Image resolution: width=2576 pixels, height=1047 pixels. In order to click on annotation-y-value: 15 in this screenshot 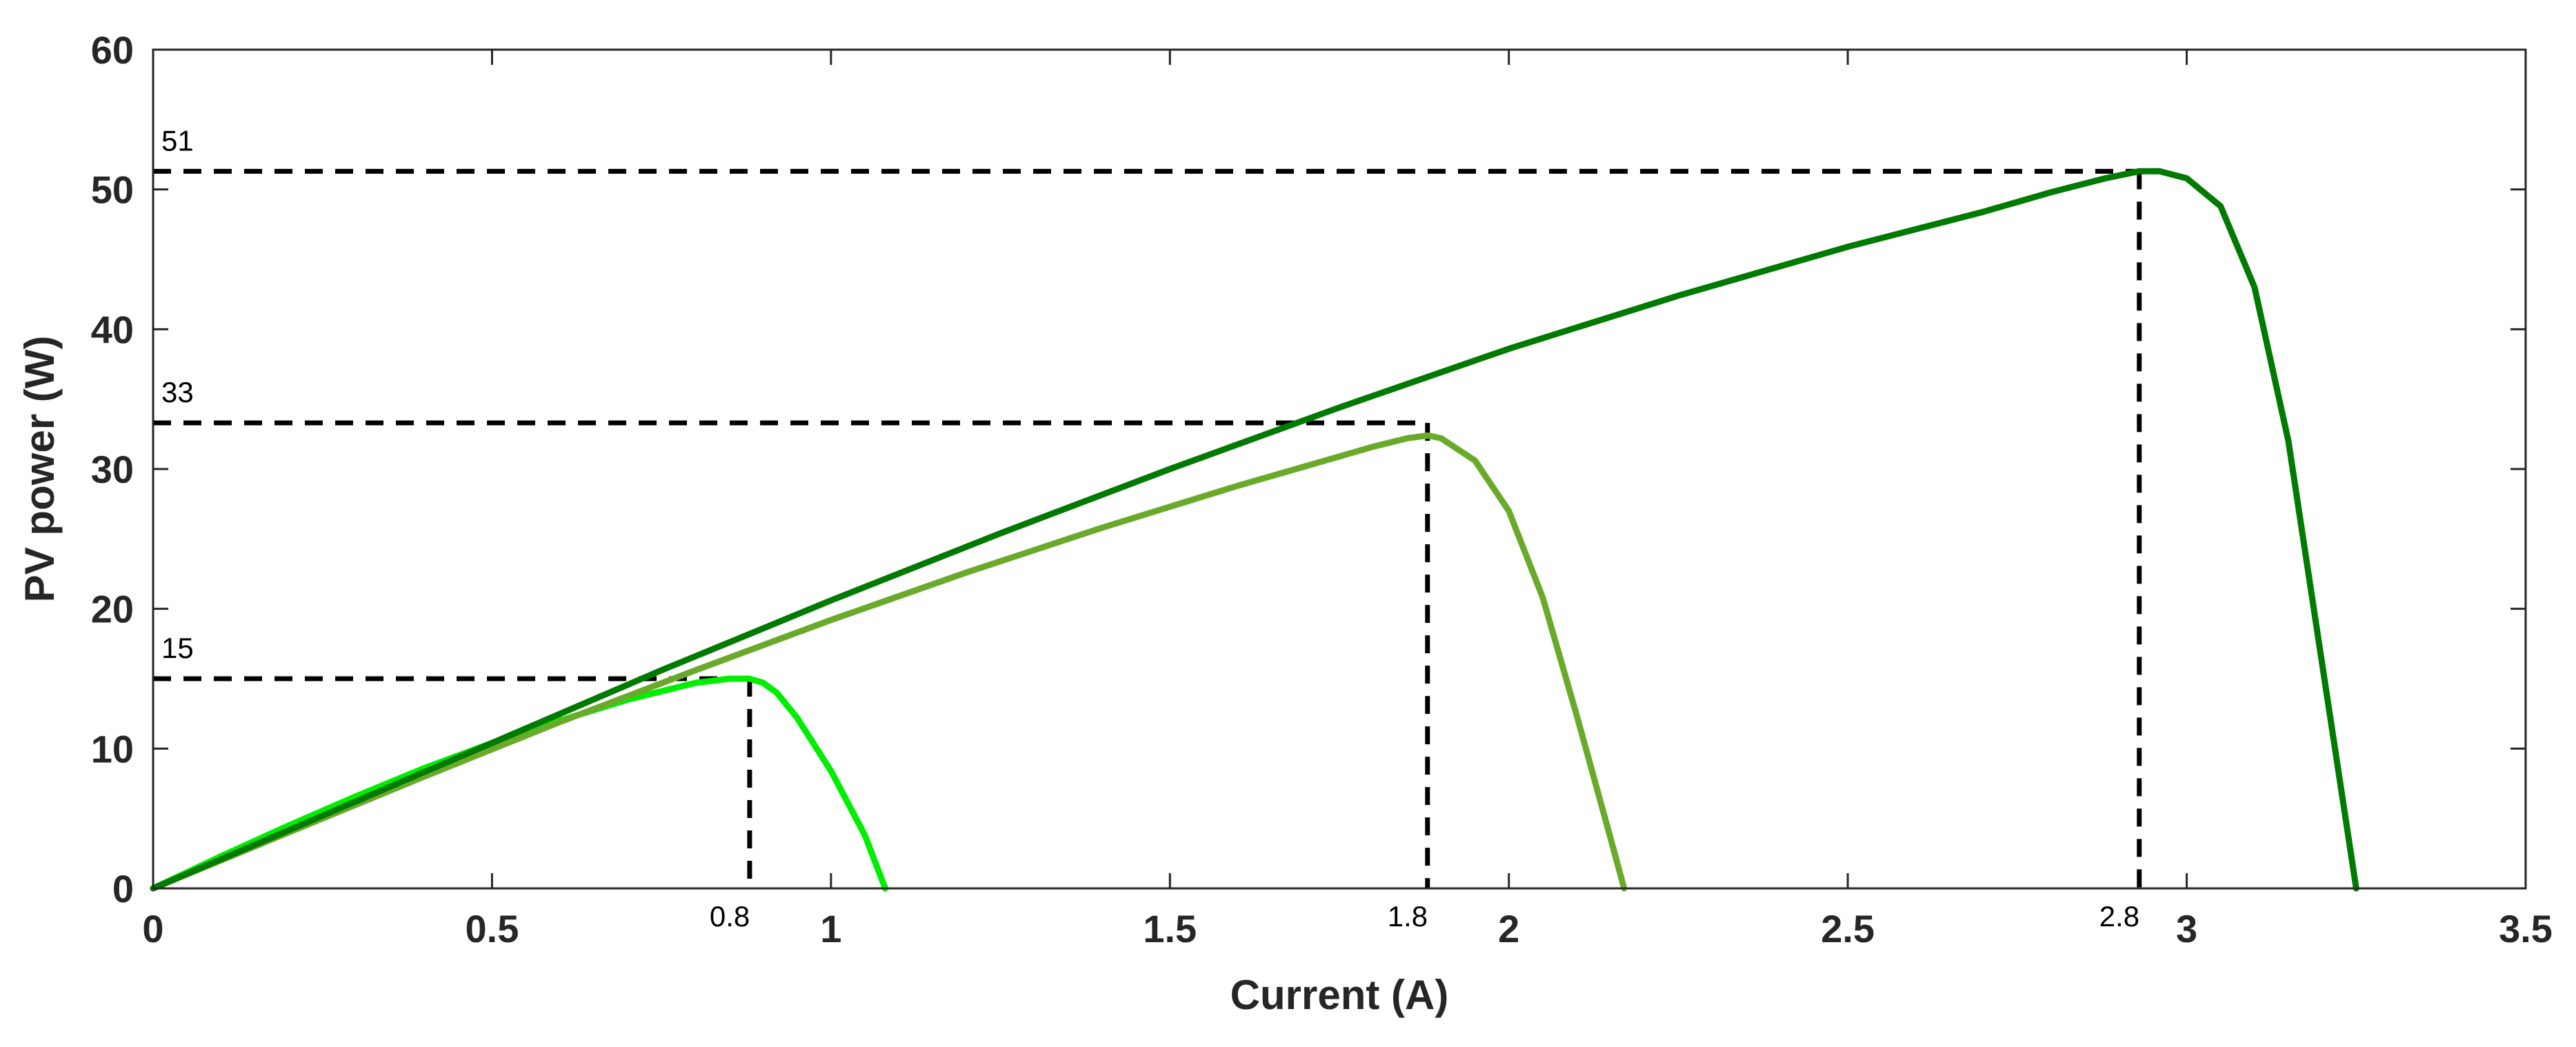, I will do `click(177, 648)`.